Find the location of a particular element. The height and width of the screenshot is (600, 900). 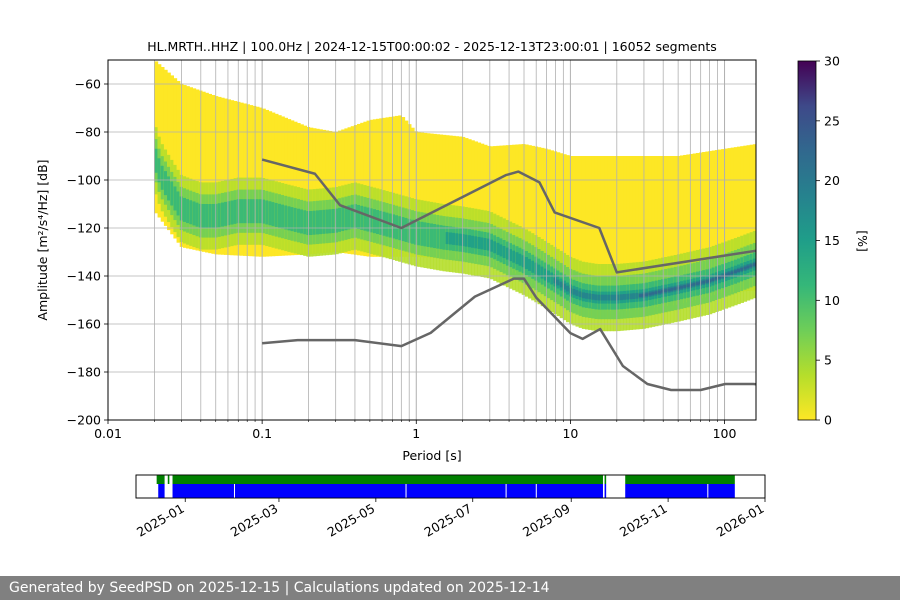

x-tick-label: 0.1 is located at coordinates (262, 433).